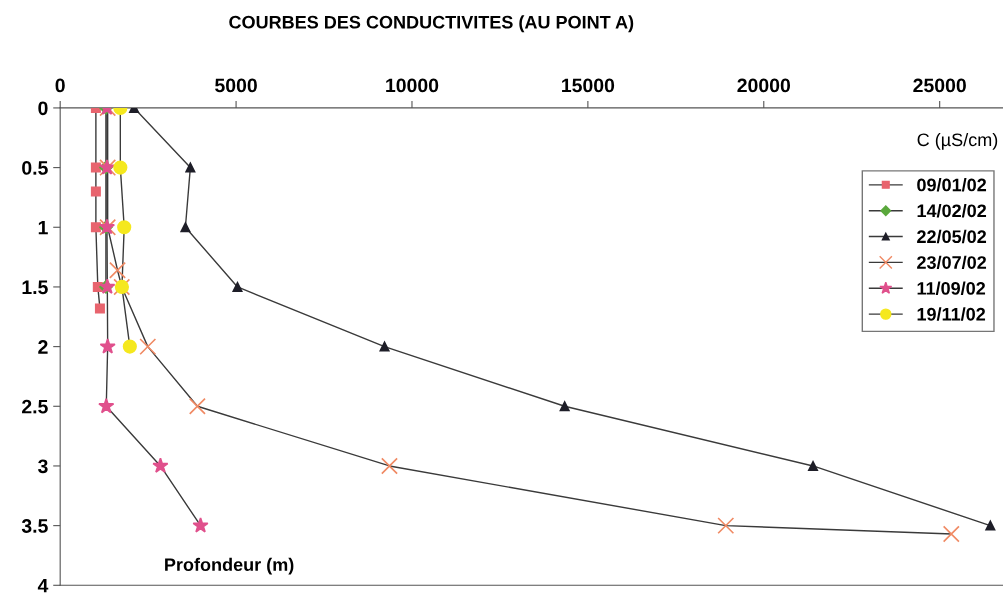  What do you see at coordinates (952, 210) in the screenshot?
I see `legend-label: 14/02/02` at bounding box center [952, 210].